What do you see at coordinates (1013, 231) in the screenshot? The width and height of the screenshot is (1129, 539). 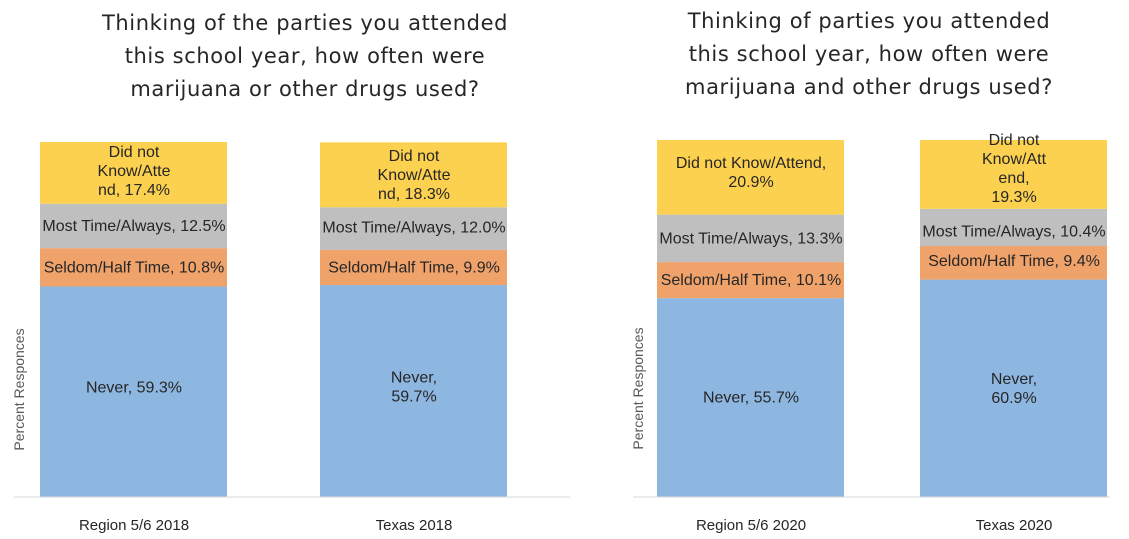 I see `data-label-most-time-always: Most Time/Always, 10.4%` at bounding box center [1013, 231].